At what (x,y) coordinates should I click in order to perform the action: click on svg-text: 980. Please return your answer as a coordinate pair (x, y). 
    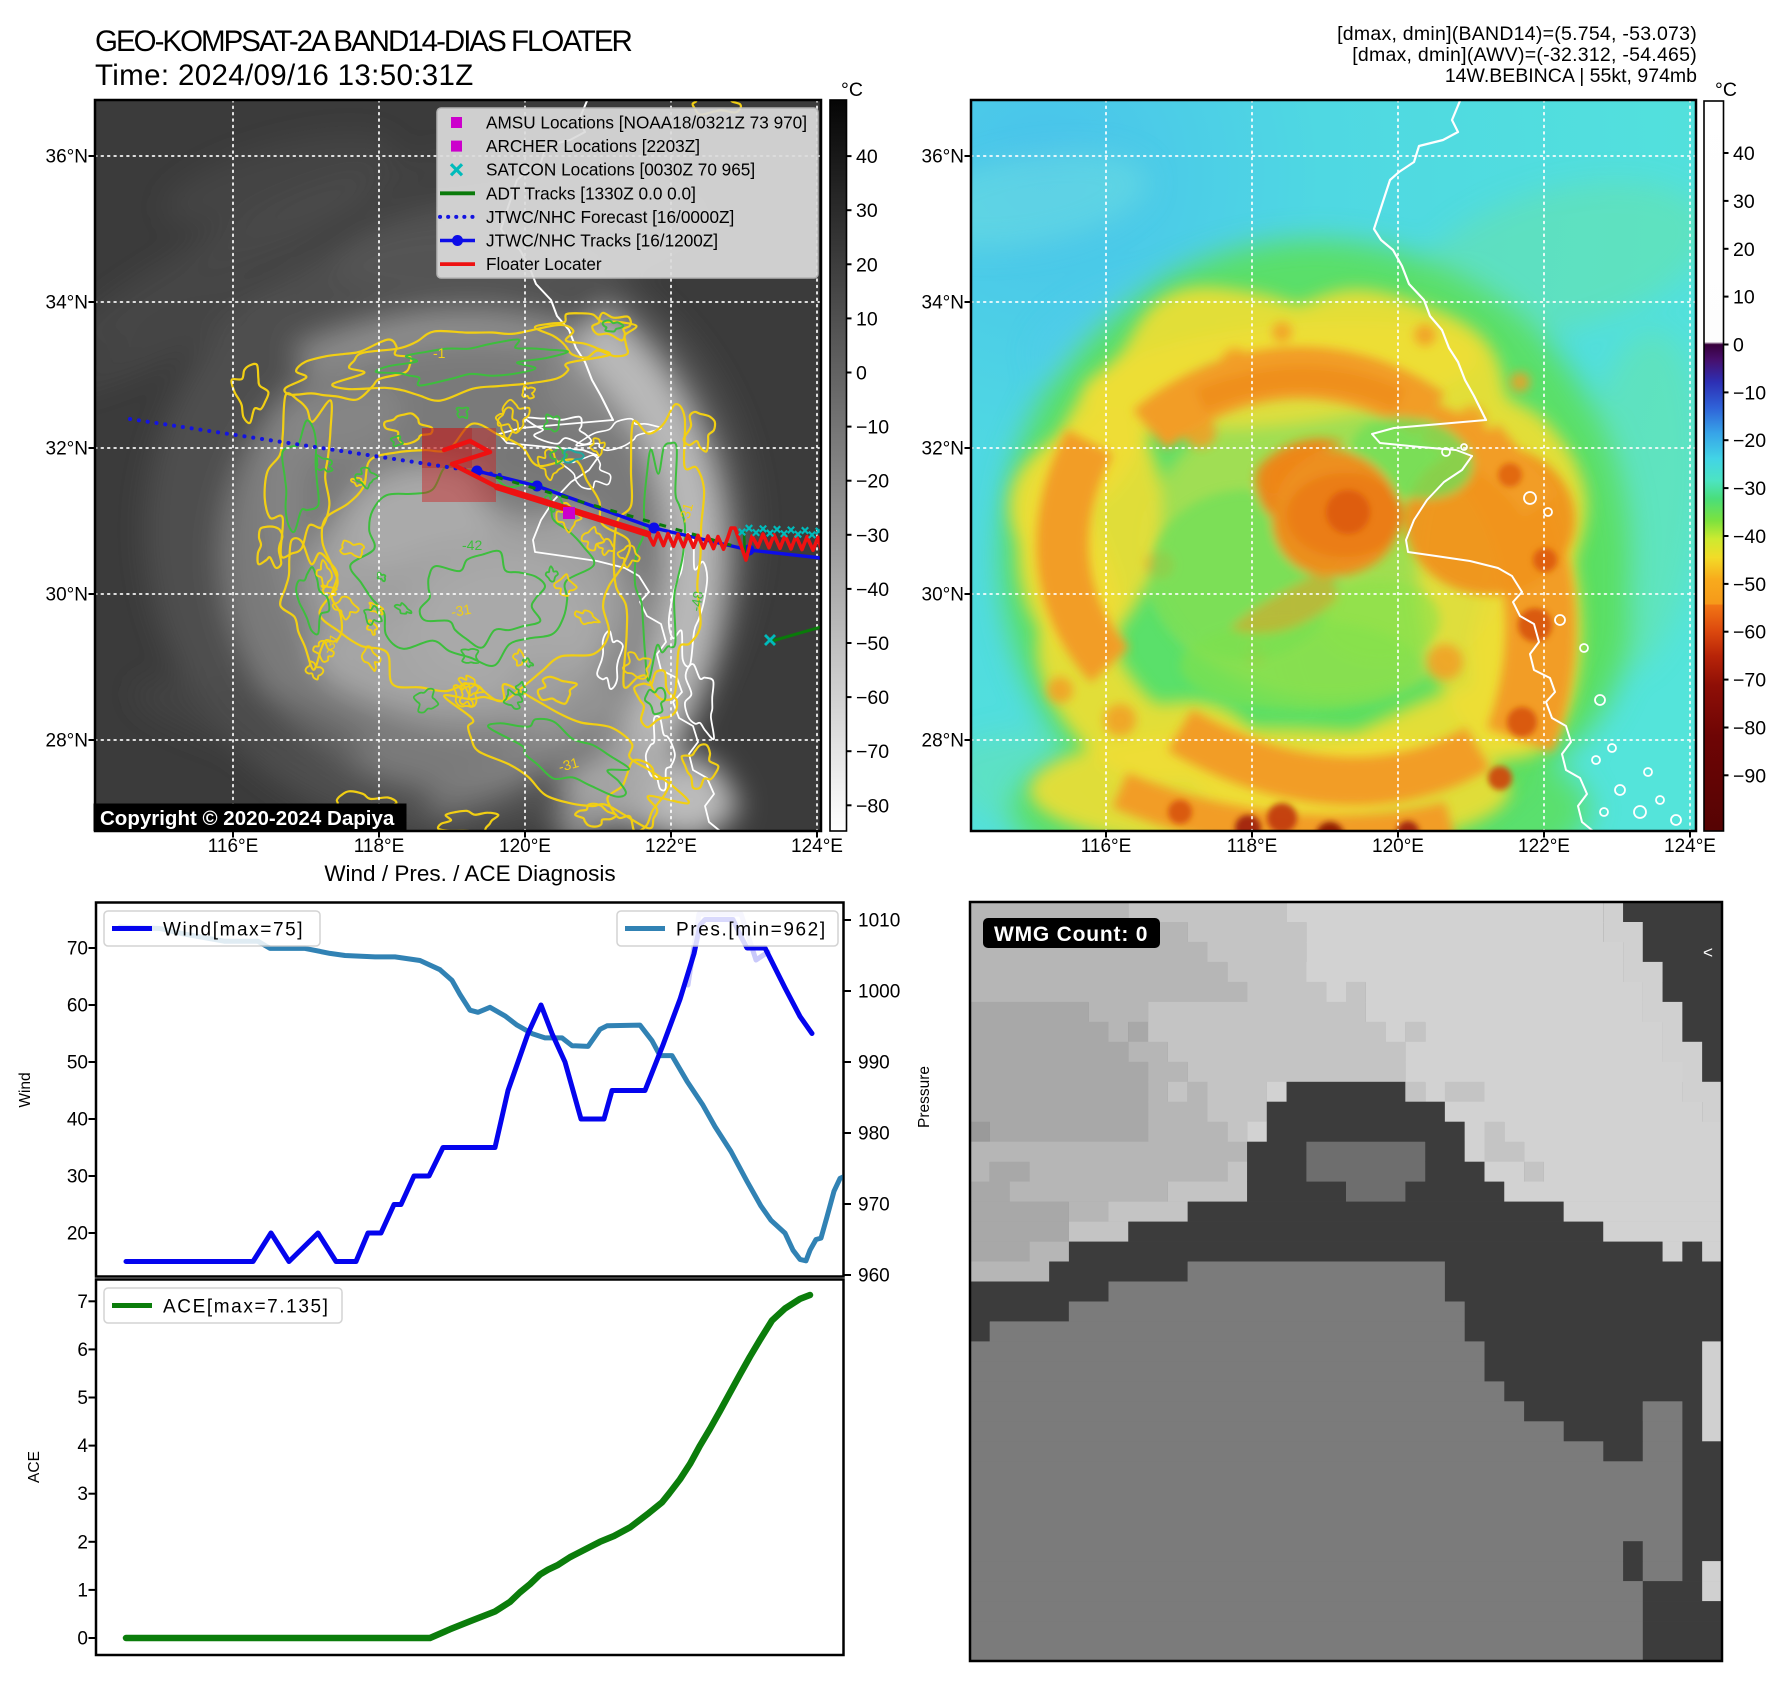
    Looking at the image, I should click on (874, 1134).